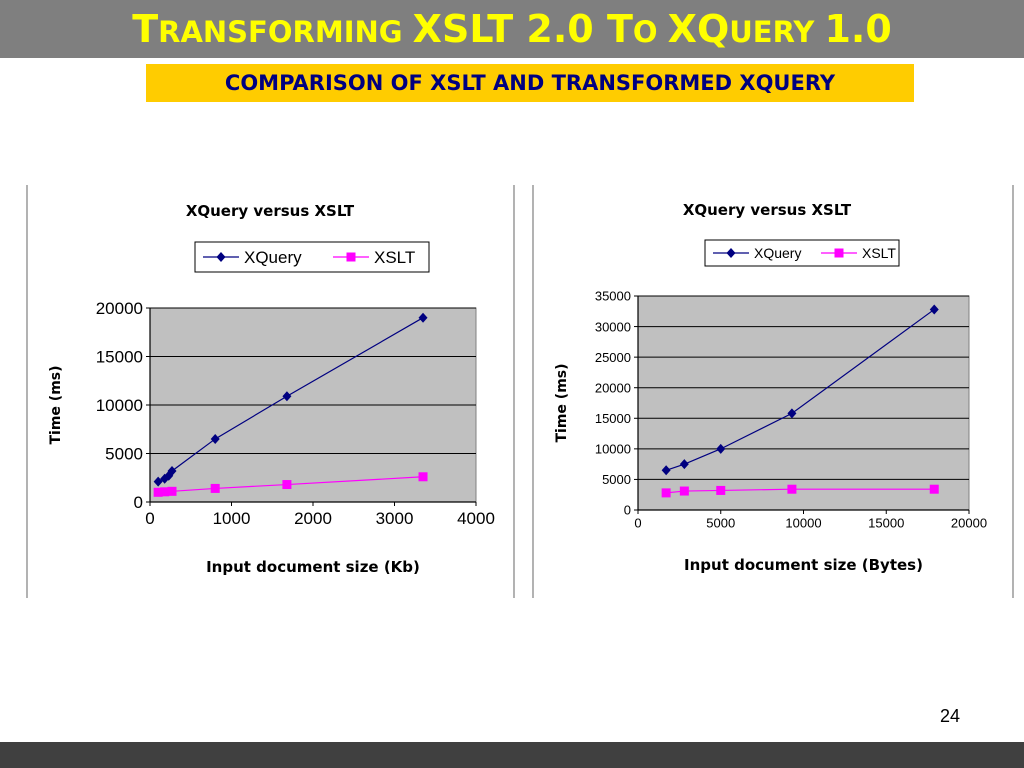 The width and height of the screenshot is (1024, 768). What do you see at coordinates (650, 32) in the screenshot?
I see `title-part: O` at bounding box center [650, 32].